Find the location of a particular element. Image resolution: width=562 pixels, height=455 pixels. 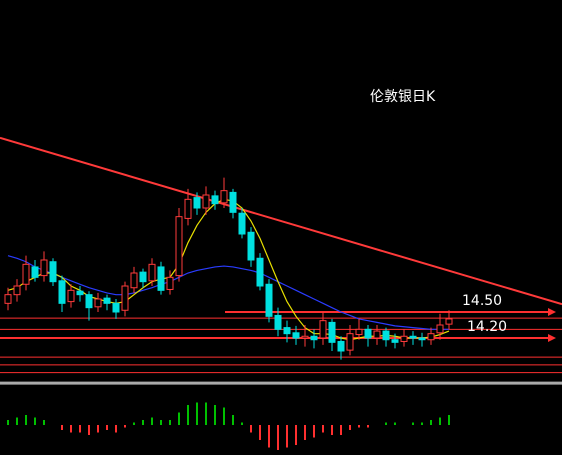

level-label: 14.20 is located at coordinates (487, 327).